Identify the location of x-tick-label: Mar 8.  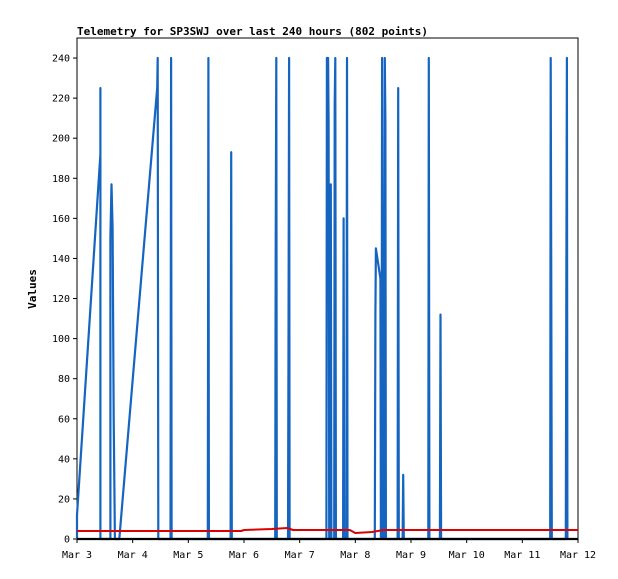
(355, 555).